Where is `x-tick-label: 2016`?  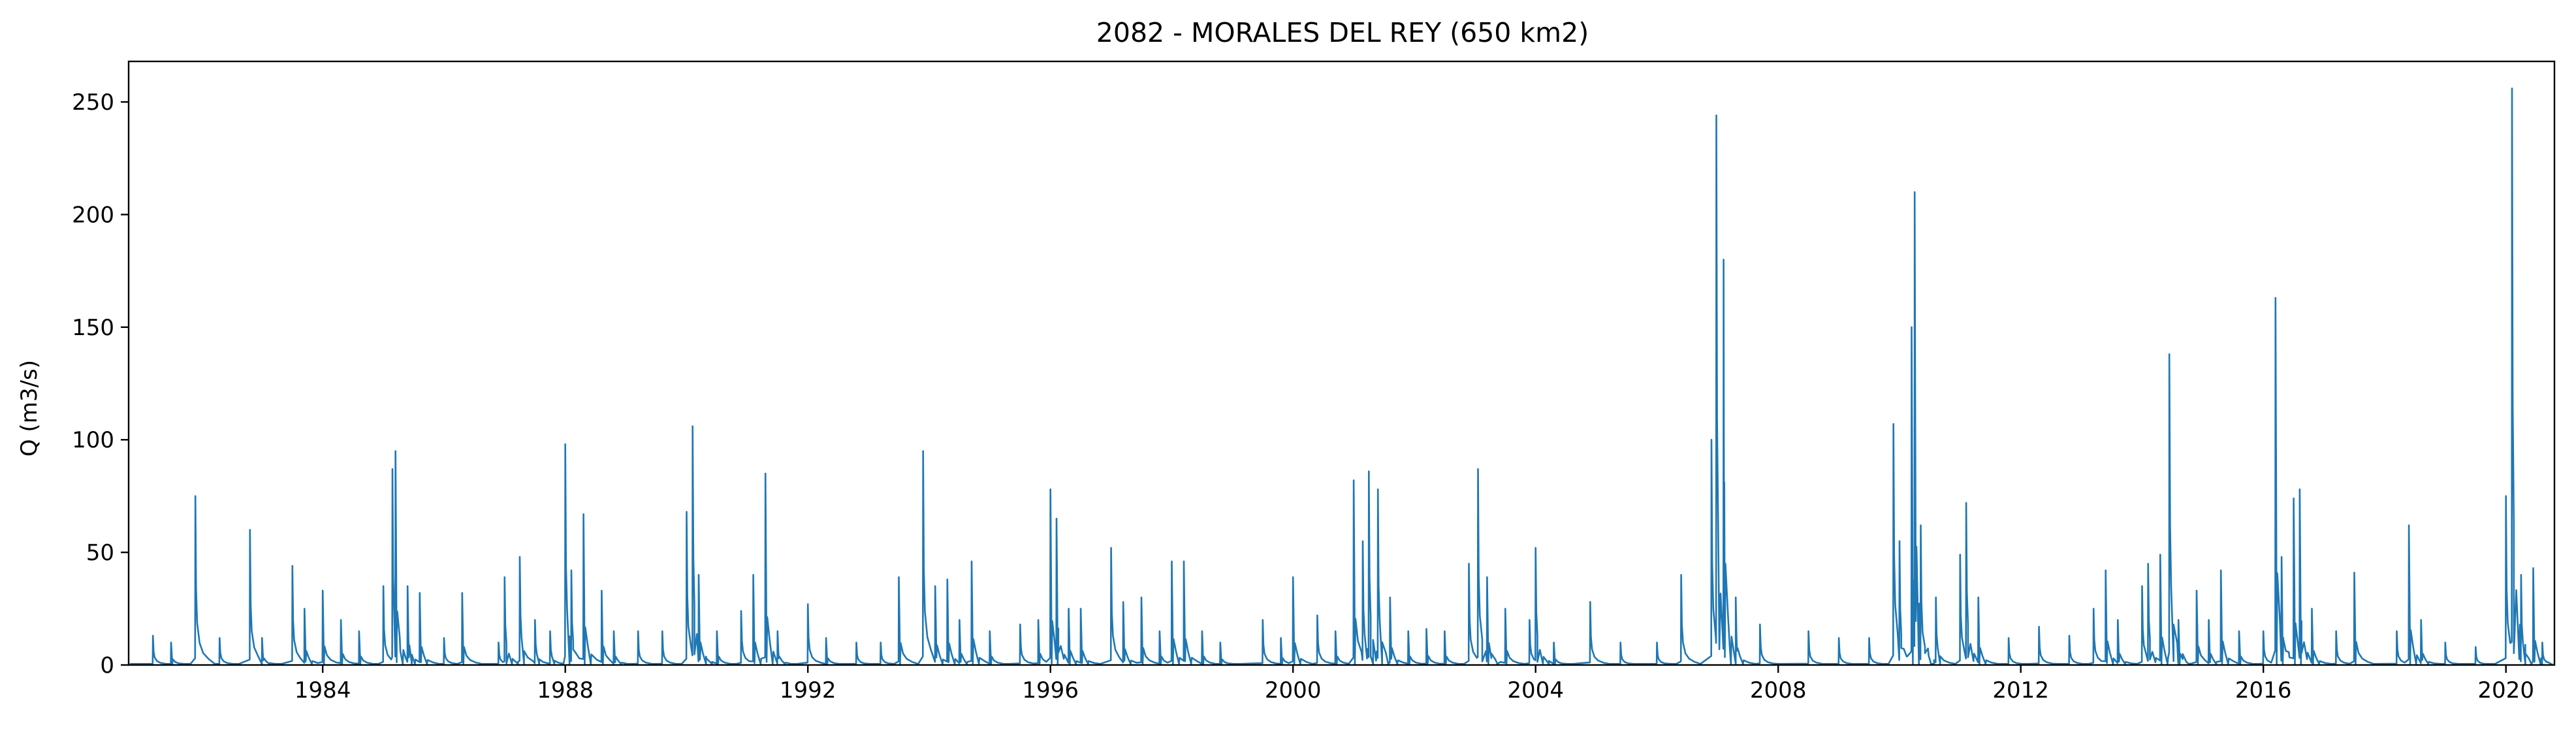 x-tick-label: 2016 is located at coordinates (2264, 690).